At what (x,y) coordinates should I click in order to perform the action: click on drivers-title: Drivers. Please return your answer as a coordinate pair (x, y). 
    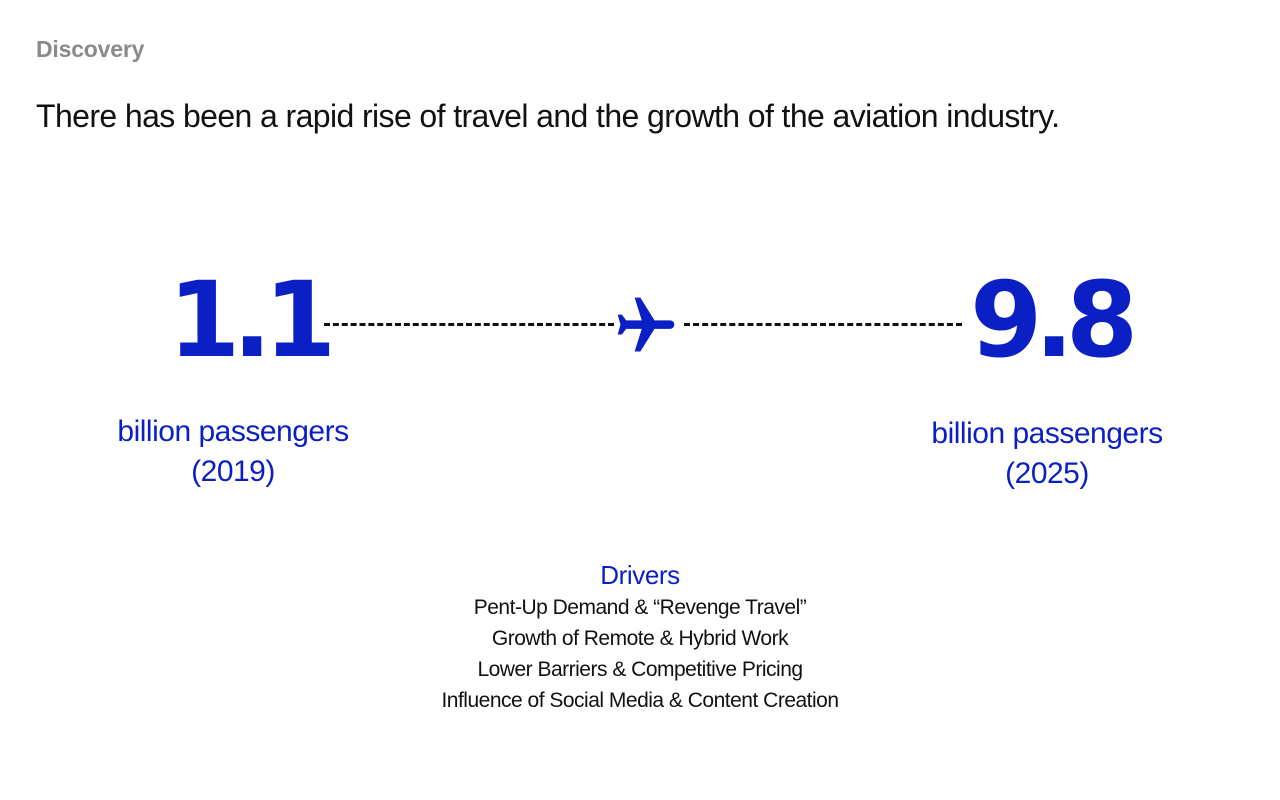
    Looking at the image, I should click on (640, 575).